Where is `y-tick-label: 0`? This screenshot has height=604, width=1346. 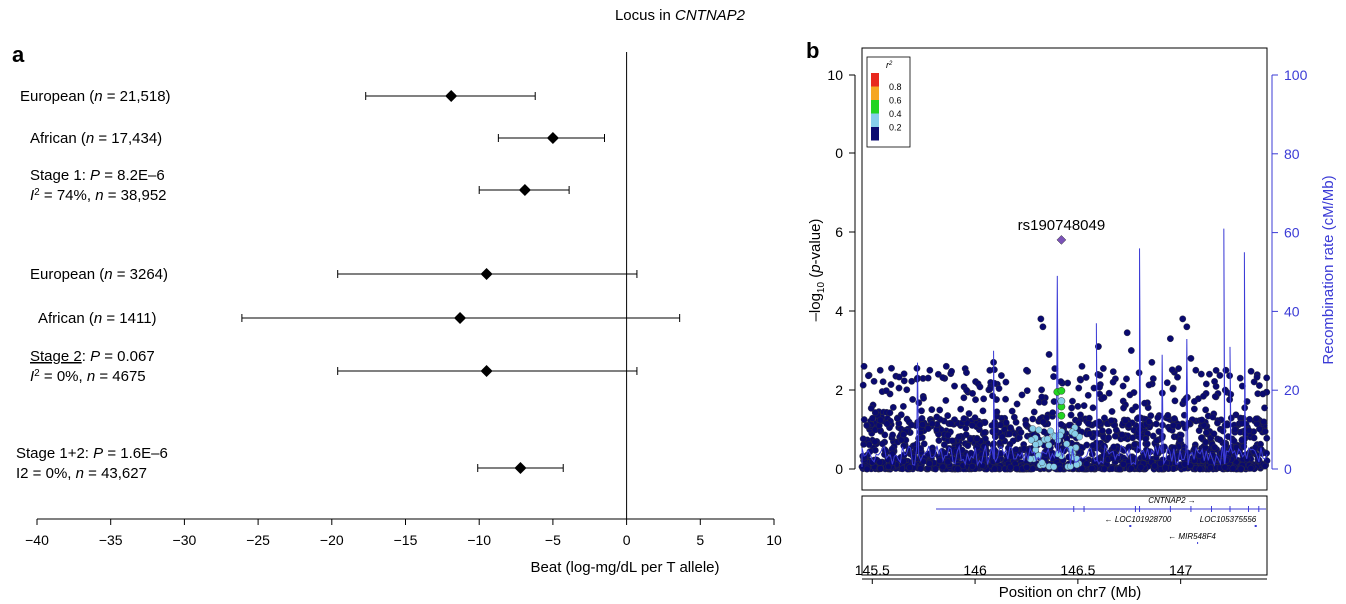 y-tick-label: 0 is located at coordinates (839, 153).